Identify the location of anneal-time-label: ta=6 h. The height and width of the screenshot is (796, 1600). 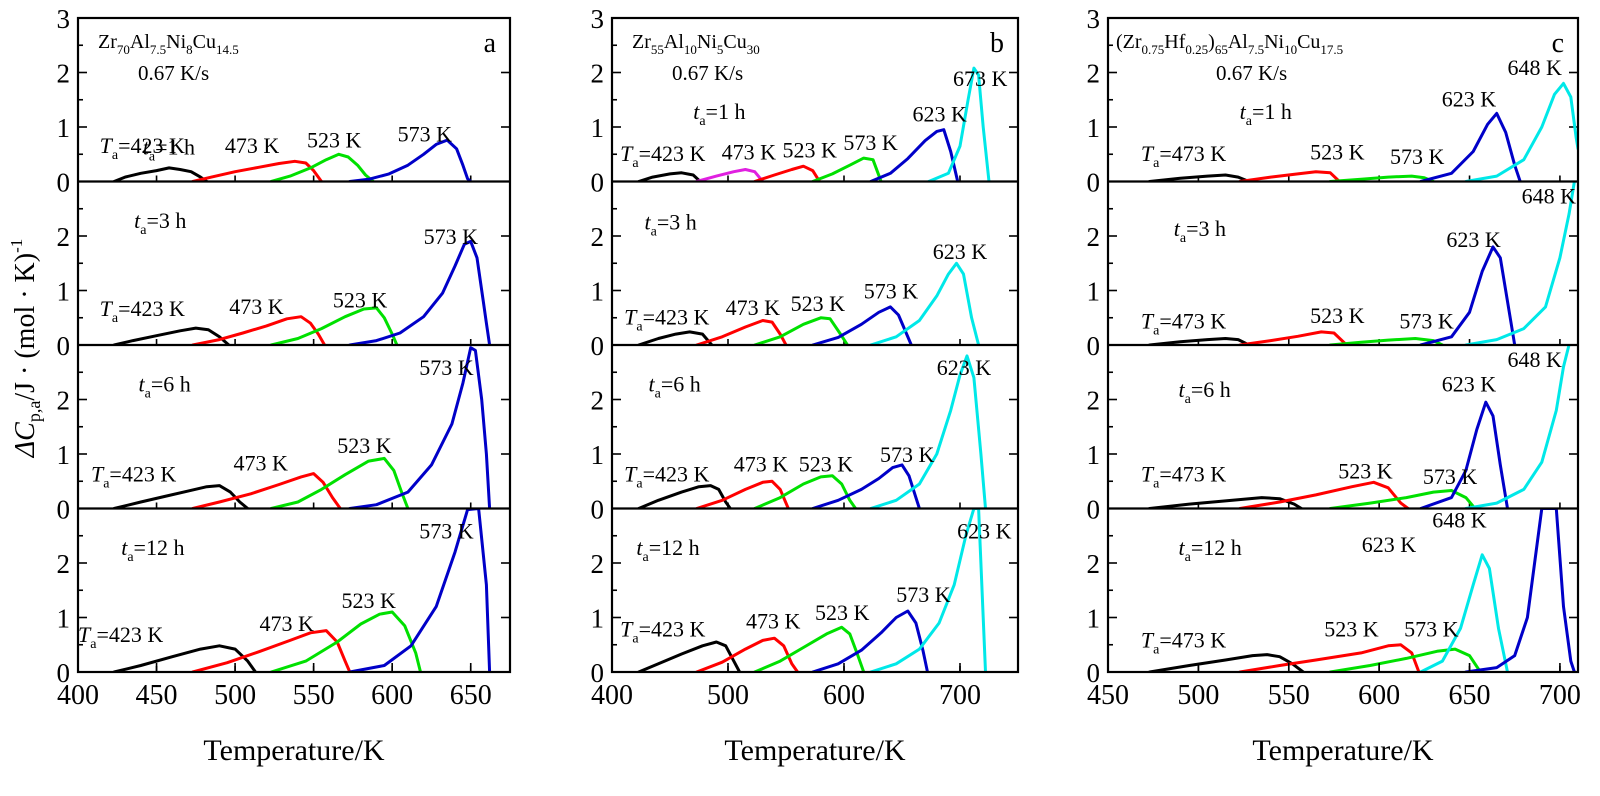
(1205, 392).